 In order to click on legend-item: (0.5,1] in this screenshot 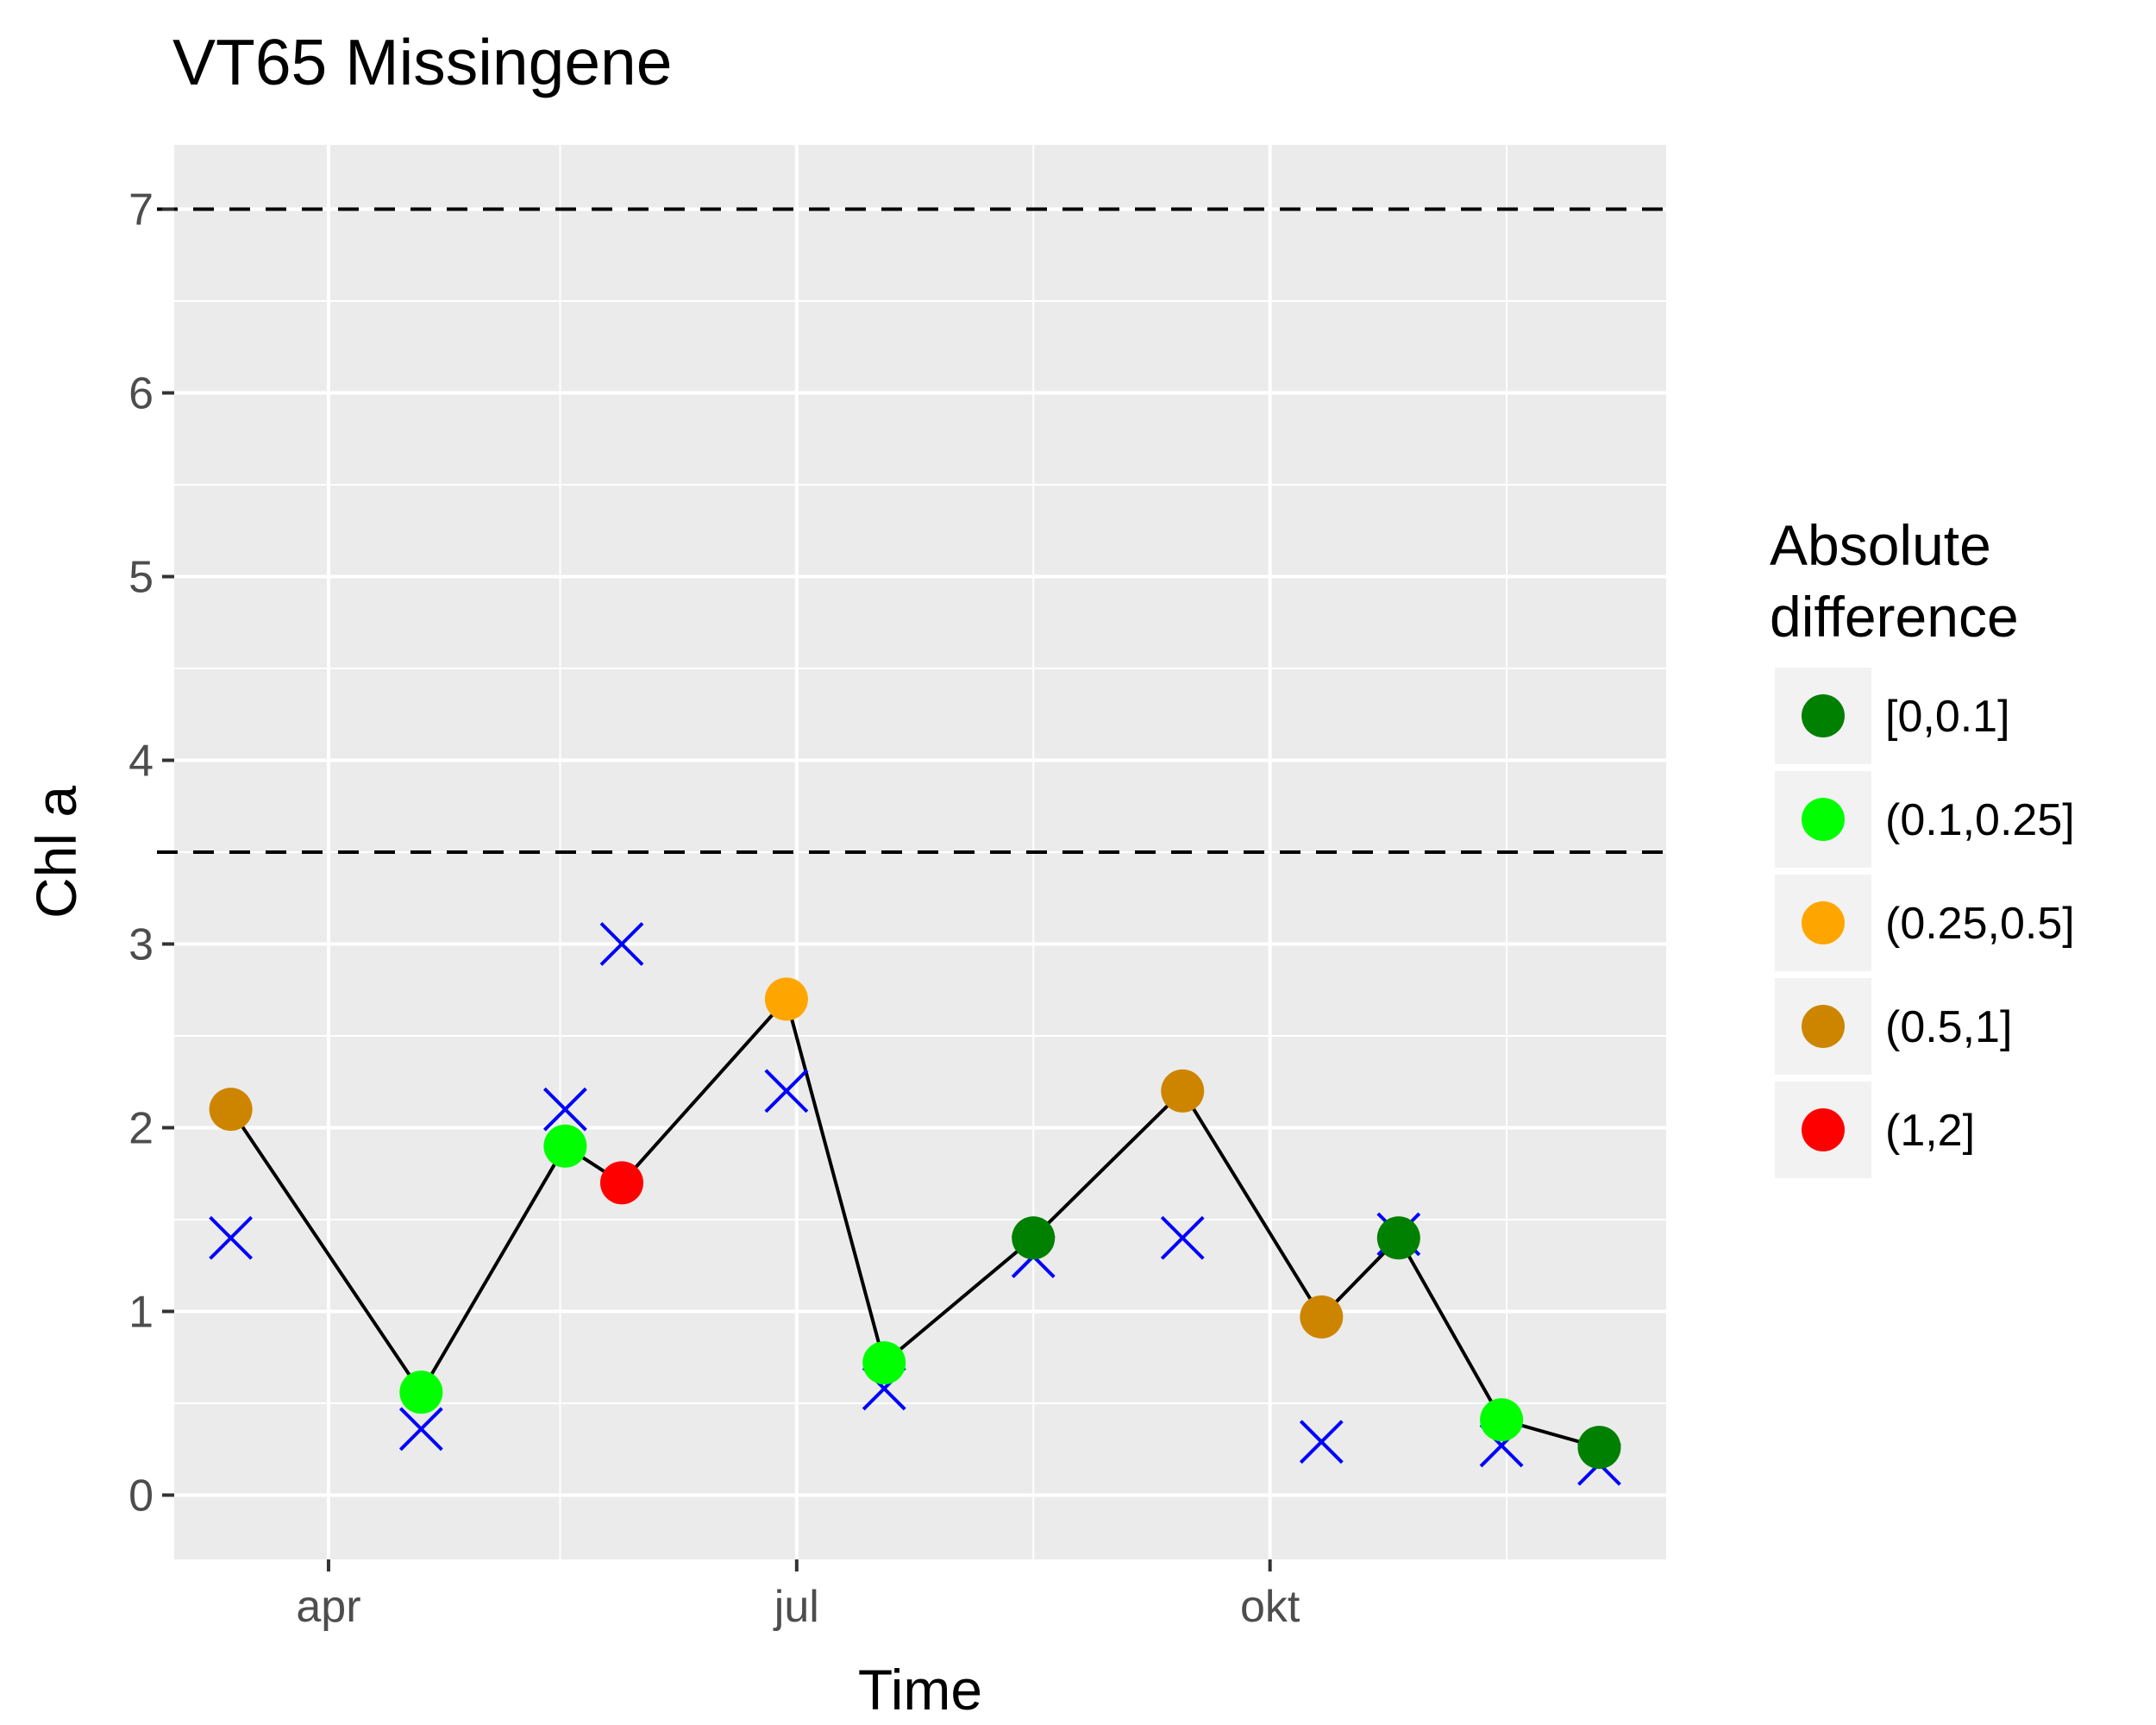, I will do `click(1893, 1027)`.